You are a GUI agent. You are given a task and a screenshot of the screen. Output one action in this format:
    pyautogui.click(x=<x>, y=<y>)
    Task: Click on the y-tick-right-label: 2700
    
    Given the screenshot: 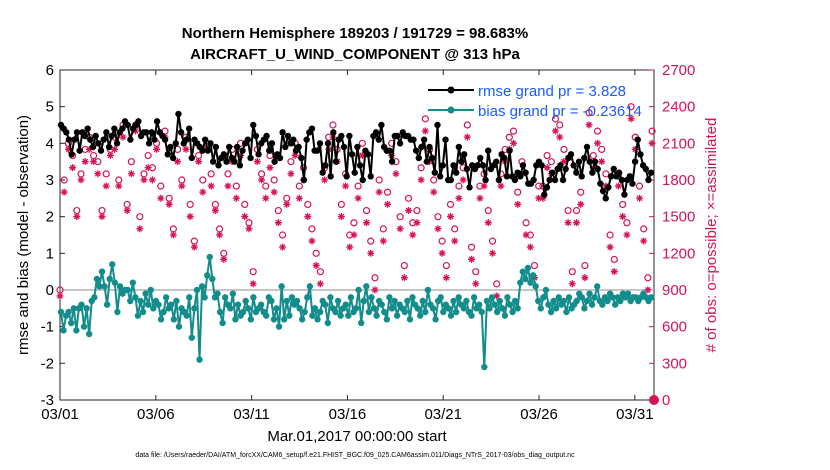 What is the action you would take?
    pyautogui.click(x=678, y=70)
    